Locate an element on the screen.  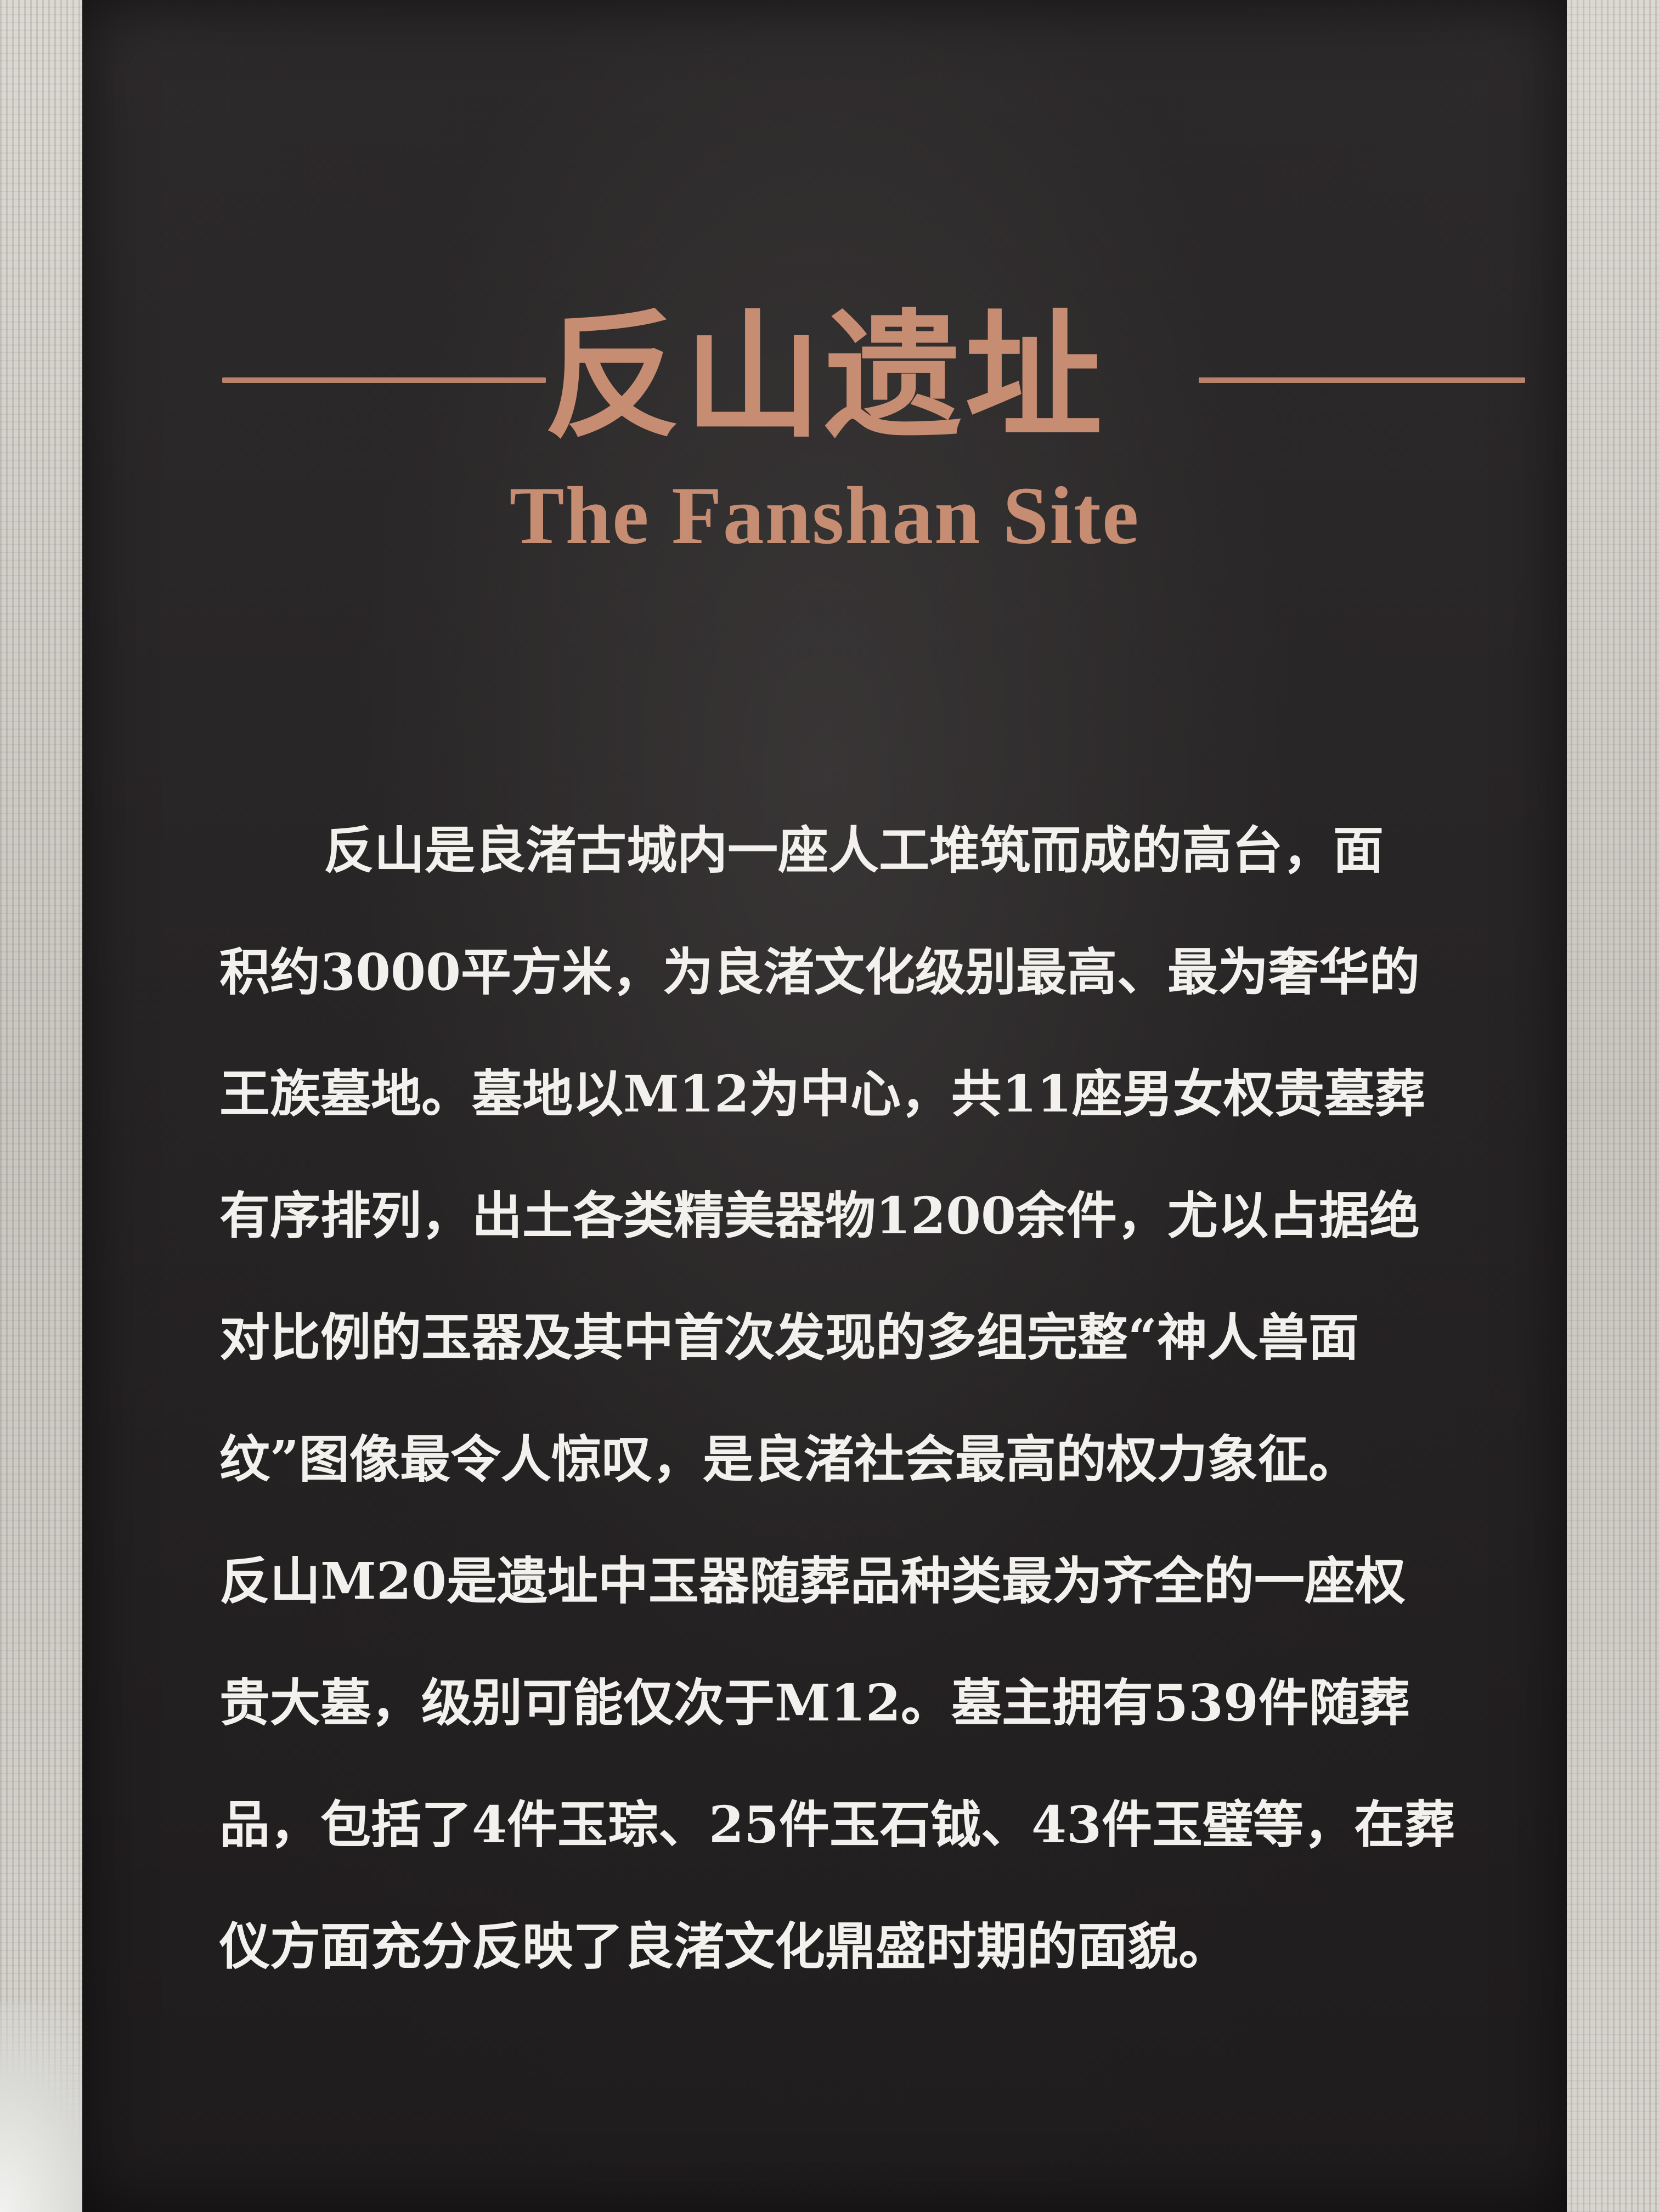
text-line: 反山是良渚古城内一座人工堆筑而成的高台，面 is located at coordinates (854, 850).